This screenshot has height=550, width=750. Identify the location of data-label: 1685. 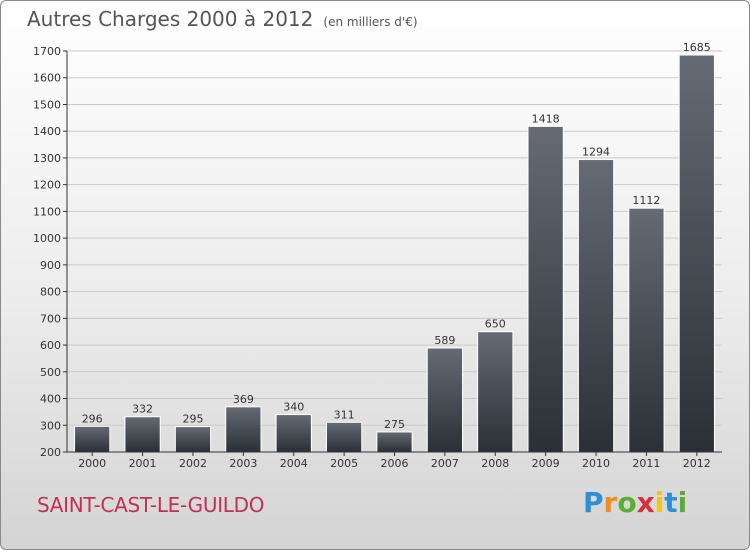
(697, 47).